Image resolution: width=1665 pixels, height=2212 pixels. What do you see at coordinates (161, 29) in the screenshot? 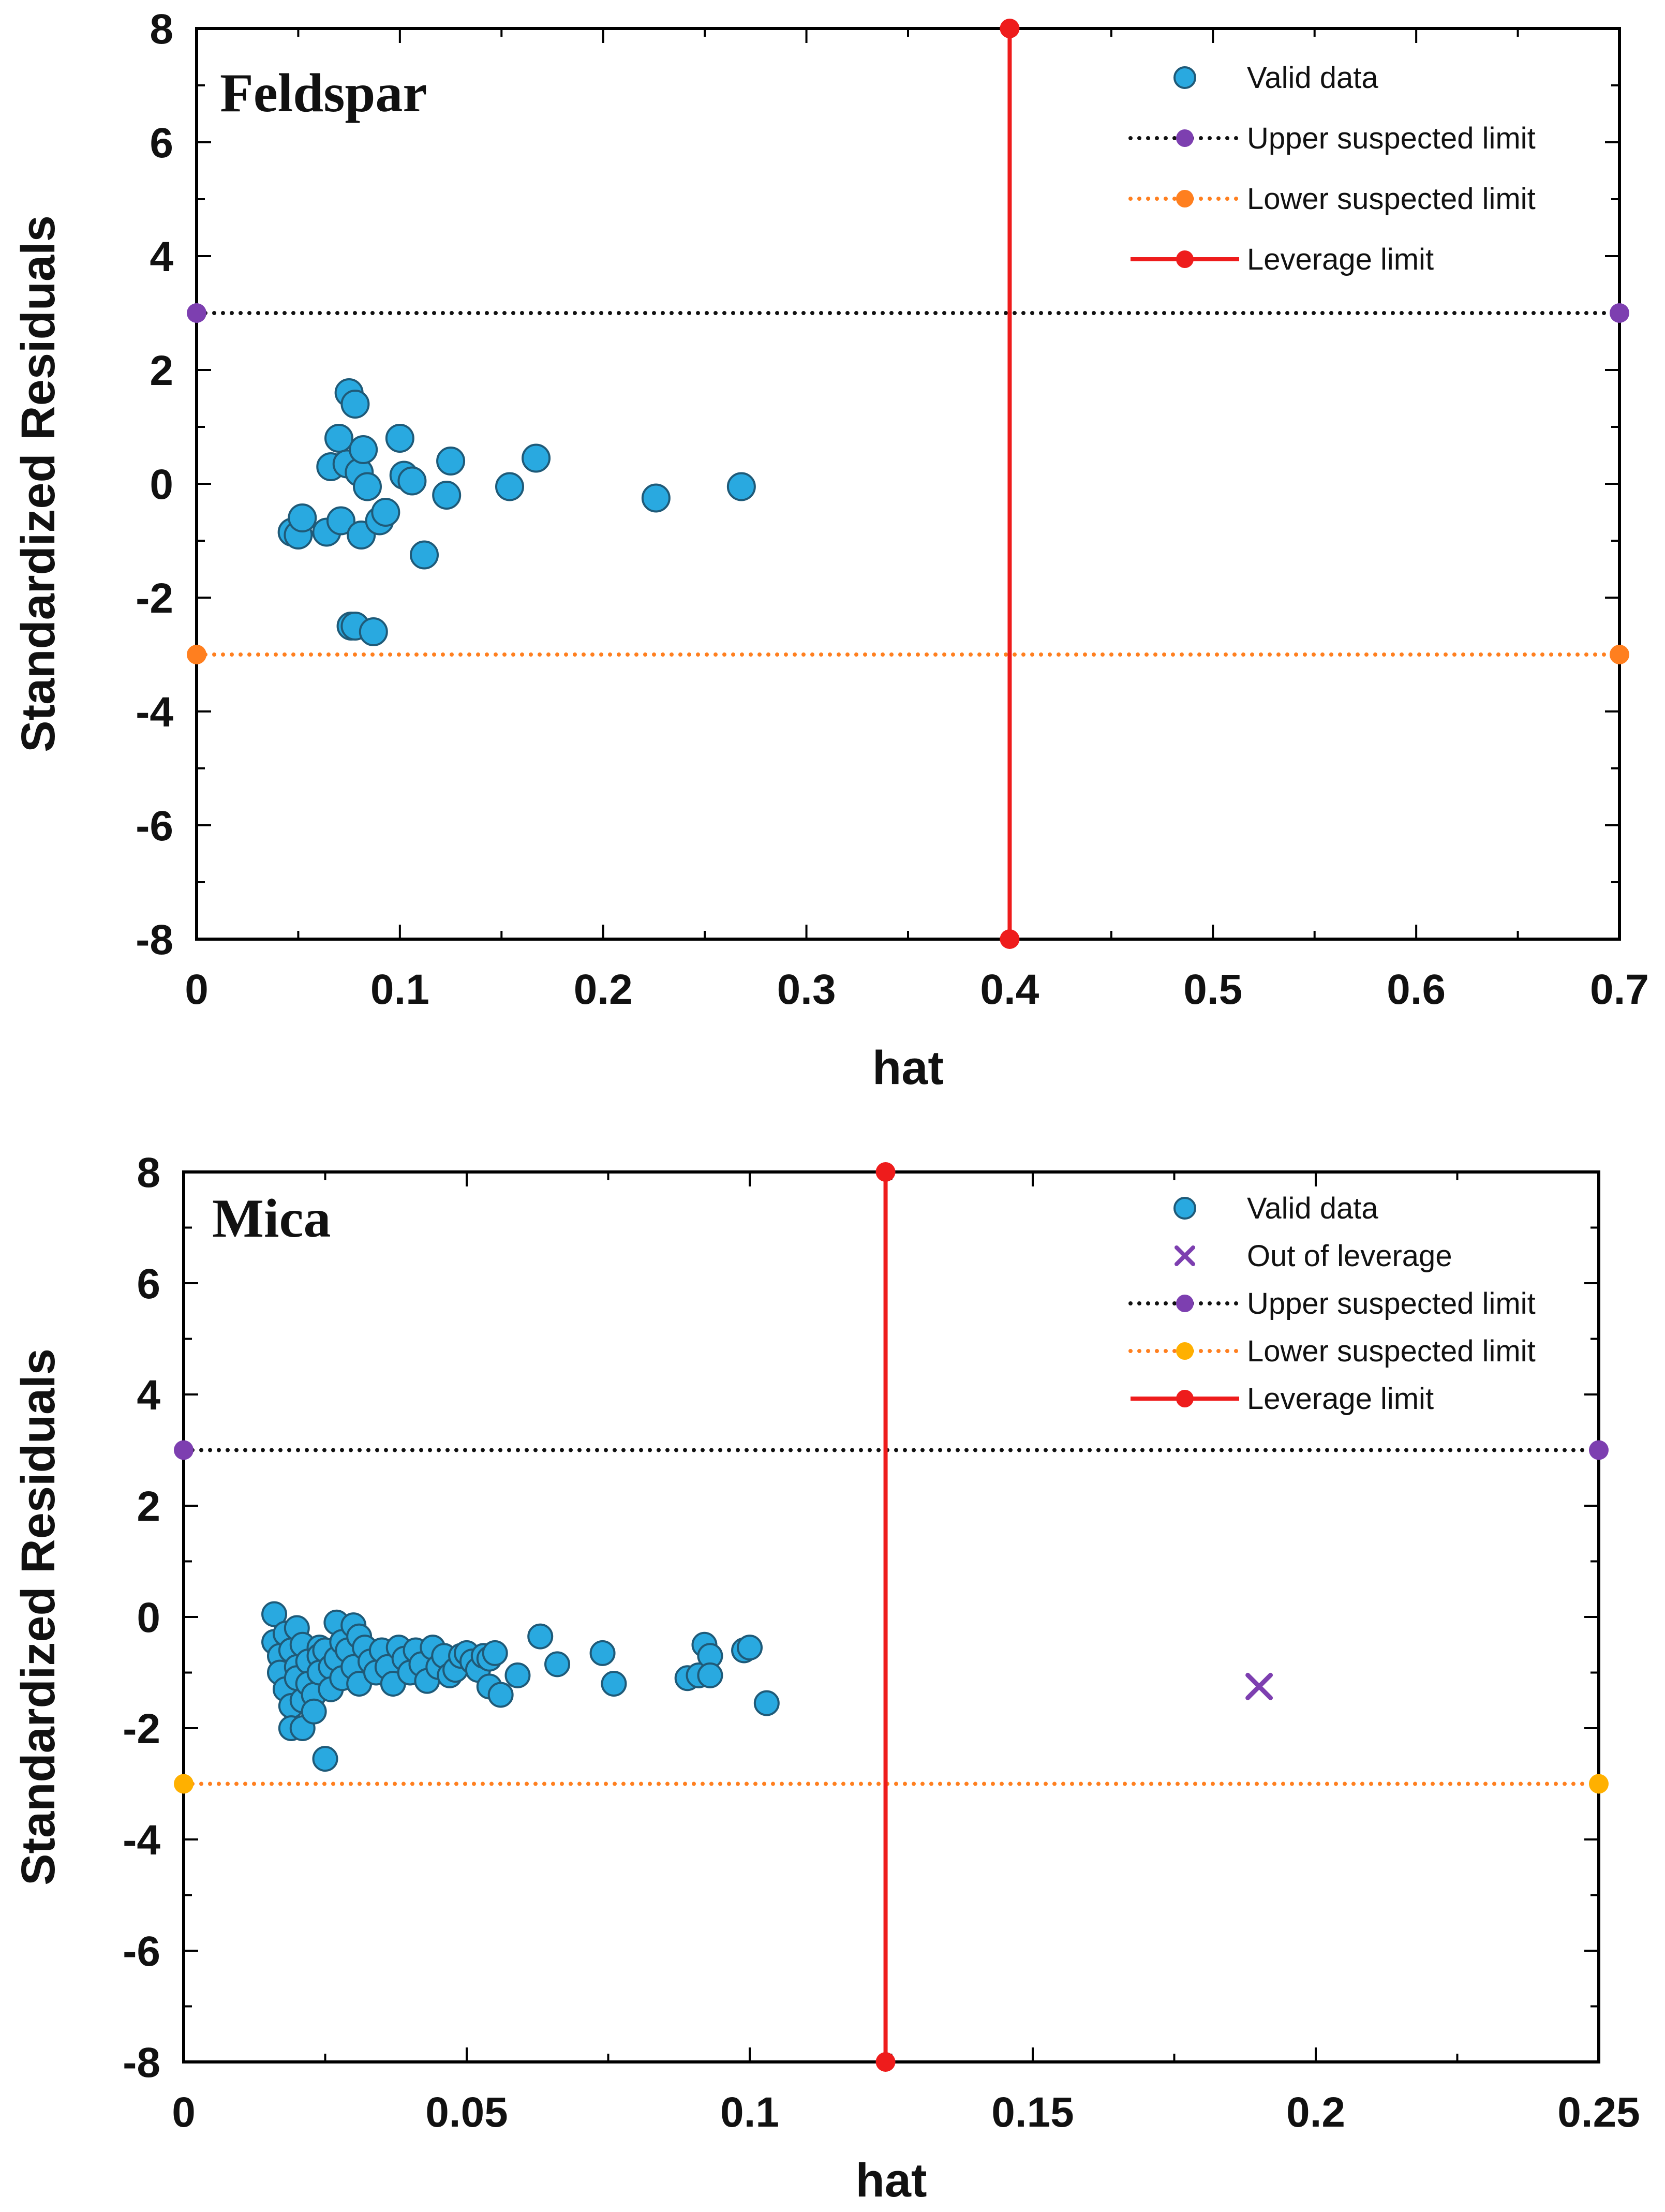
I see `y-tick-label: 8` at bounding box center [161, 29].